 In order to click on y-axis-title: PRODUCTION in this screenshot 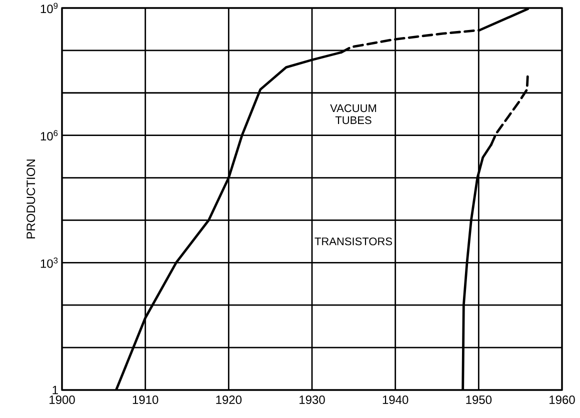, I will do `click(31, 199)`.